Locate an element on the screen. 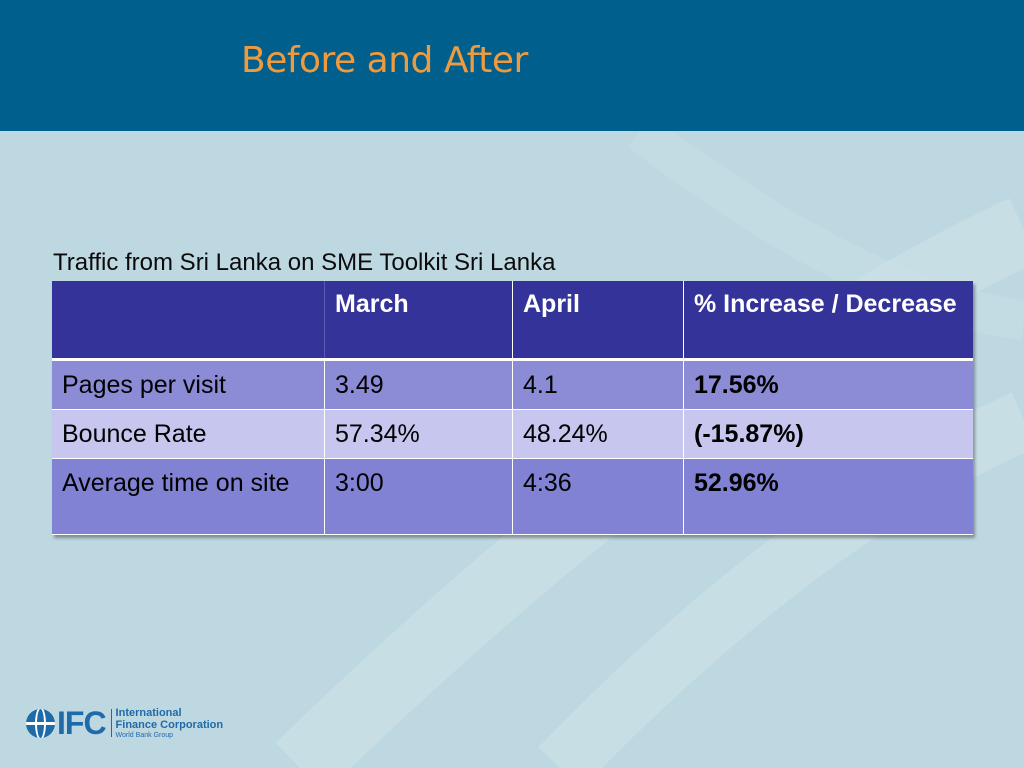  globe-icon is located at coordinates (40, 723).